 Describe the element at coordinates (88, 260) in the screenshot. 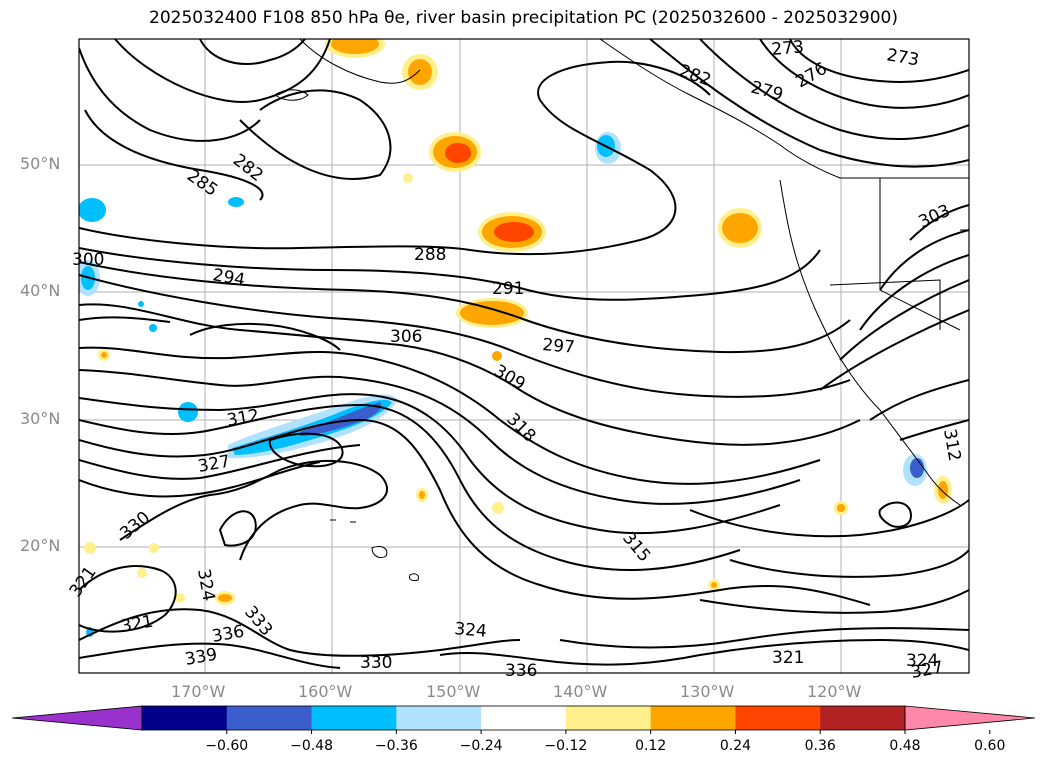

I see `contour-label: 300` at that location.